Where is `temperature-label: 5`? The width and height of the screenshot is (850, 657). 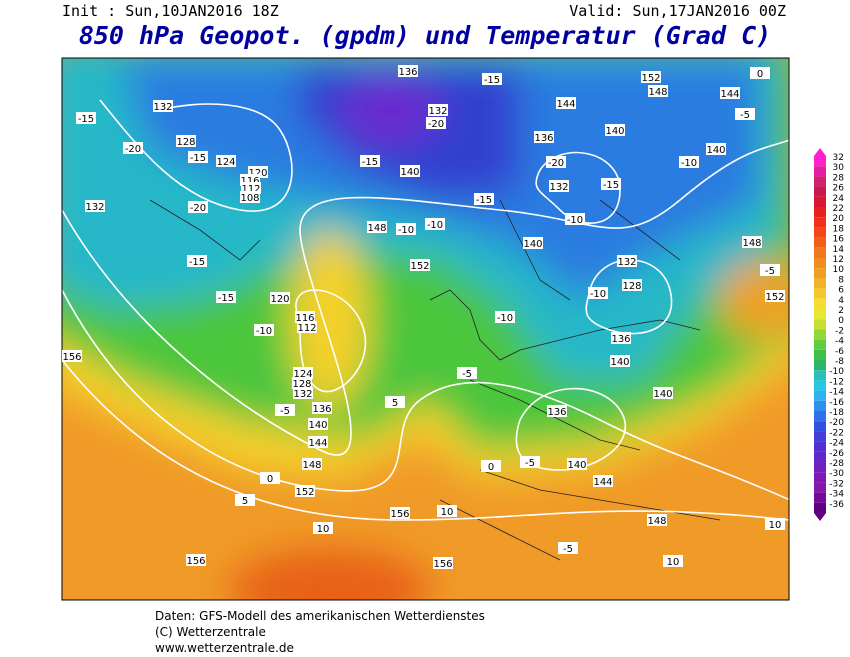 temperature-label: 5 is located at coordinates (245, 501).